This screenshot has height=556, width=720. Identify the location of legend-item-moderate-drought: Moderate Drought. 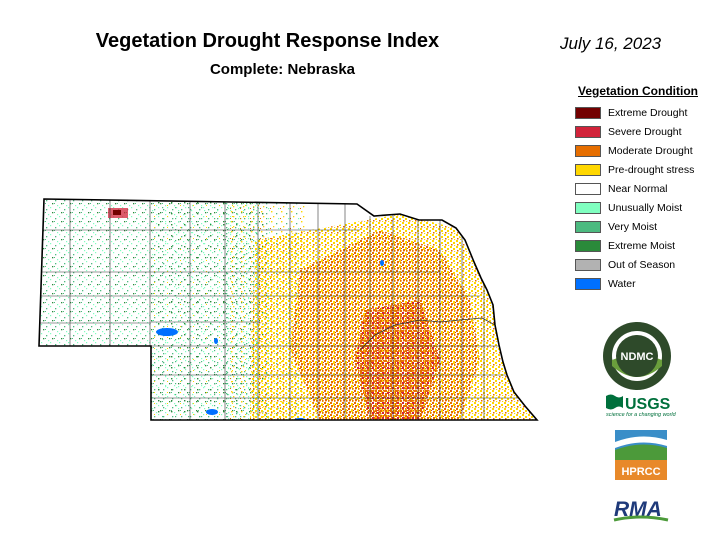
(634, 150).